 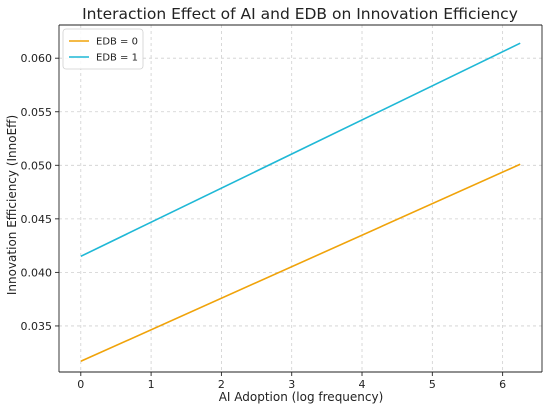 I want to click on legend: EDB = 0 EDB = 1, so click(x=103, y=49).